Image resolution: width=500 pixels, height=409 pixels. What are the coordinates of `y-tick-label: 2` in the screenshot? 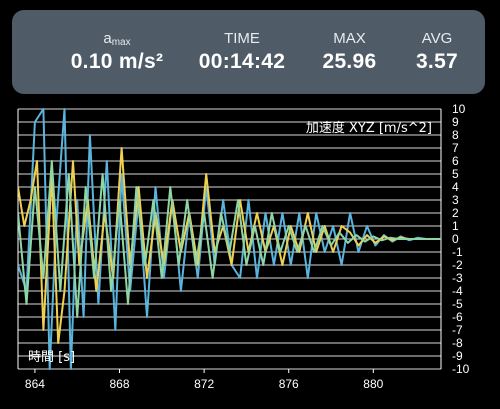 It's located at (455, 213).